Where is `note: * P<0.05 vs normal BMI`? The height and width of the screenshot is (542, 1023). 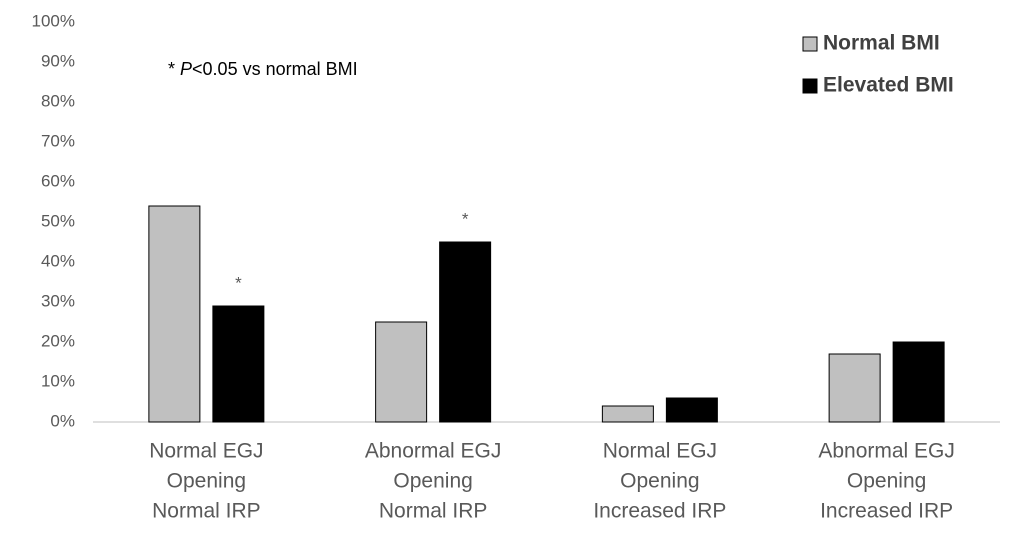
note: * P<0.05 vs normal BMI is located at coordinates (263, 69).